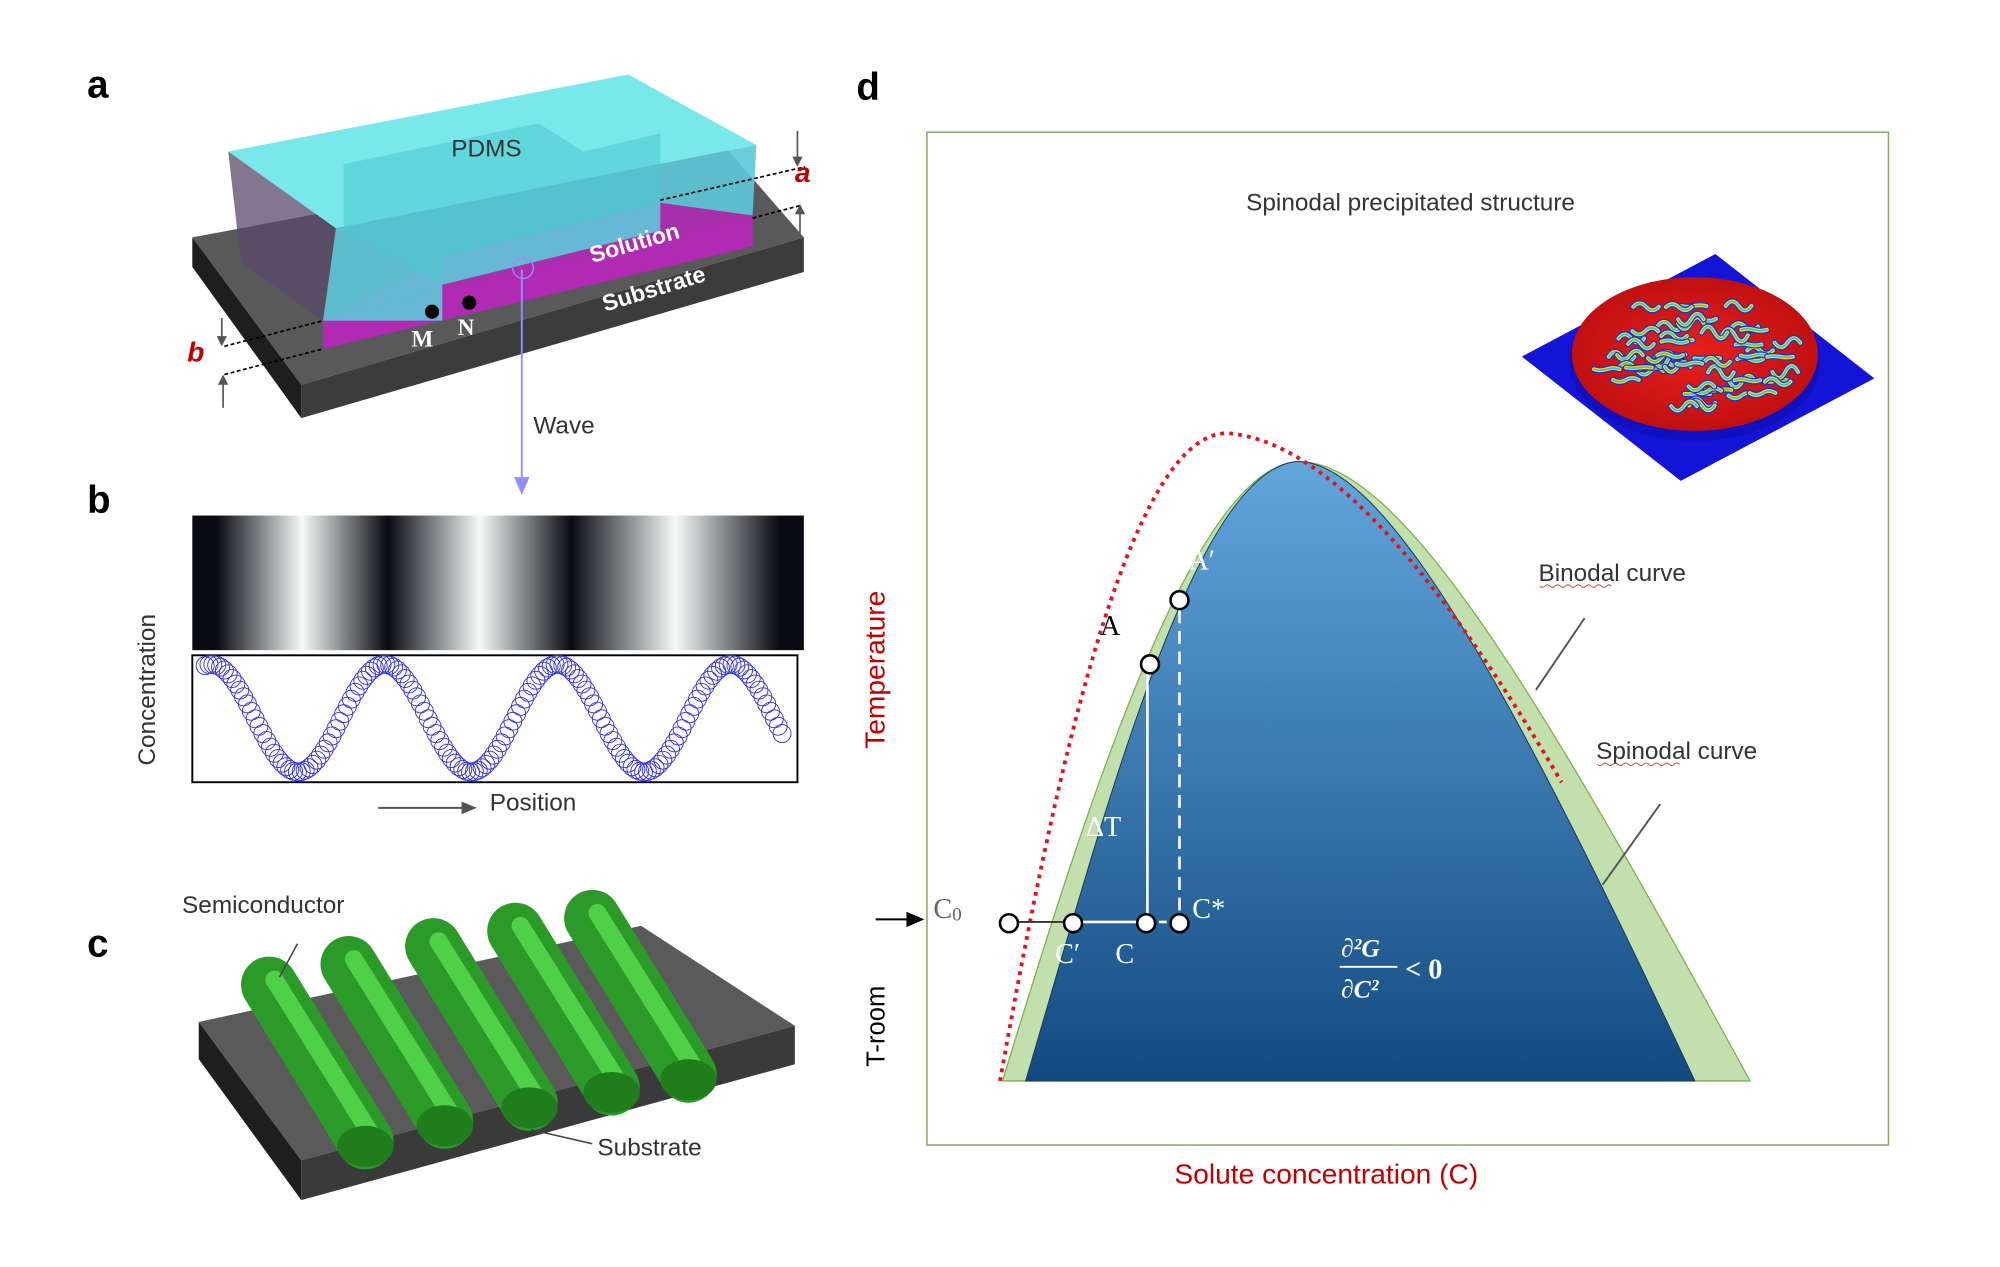 This screenshot has height=1267, width=2000. I want to click on position-axis-label: Position, so click(533, 802).